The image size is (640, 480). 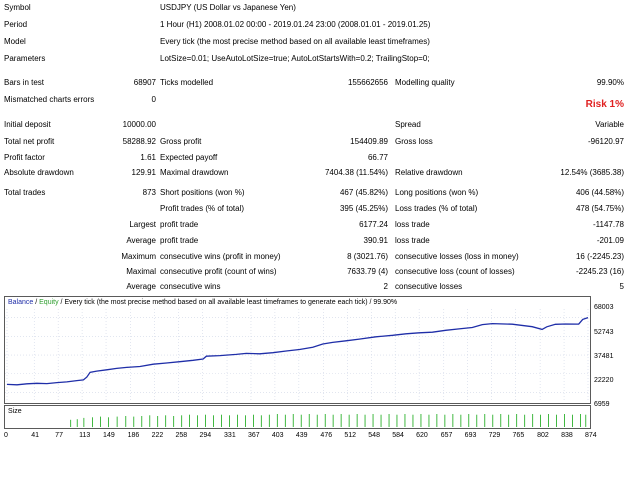 I want to click on y-tick-label: 22220, so click(x=604, y=380).